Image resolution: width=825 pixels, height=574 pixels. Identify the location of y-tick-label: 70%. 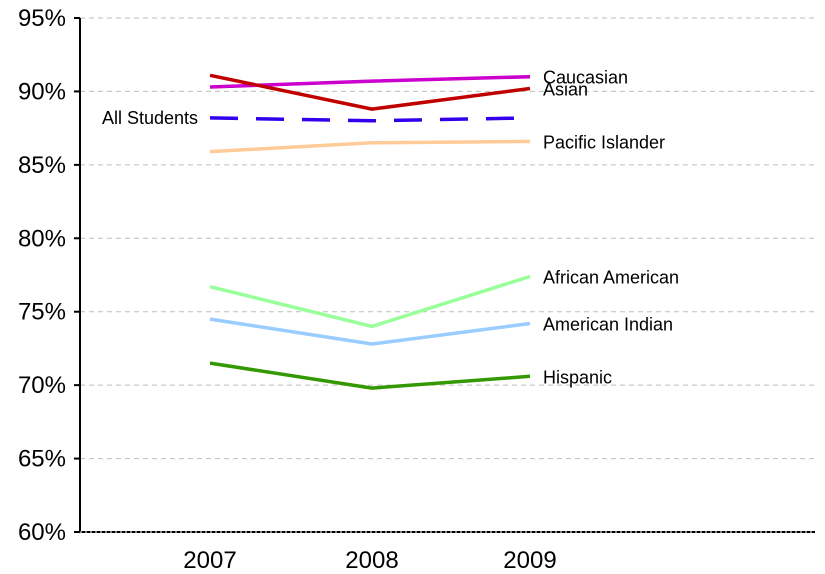
(42, 385).